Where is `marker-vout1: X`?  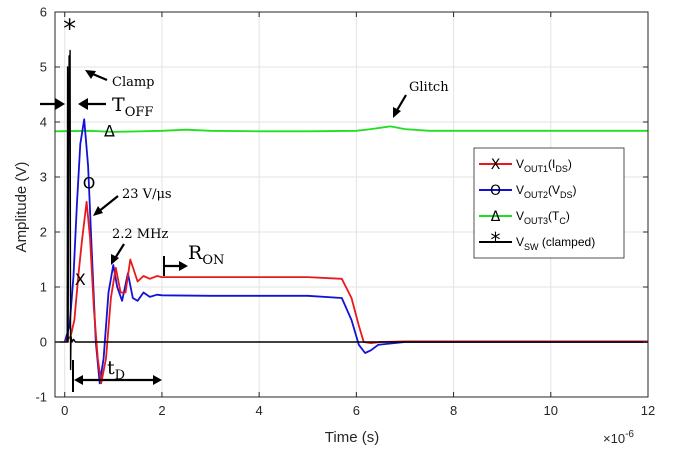
marker-vout1: X is located at coordinates (80, 279).